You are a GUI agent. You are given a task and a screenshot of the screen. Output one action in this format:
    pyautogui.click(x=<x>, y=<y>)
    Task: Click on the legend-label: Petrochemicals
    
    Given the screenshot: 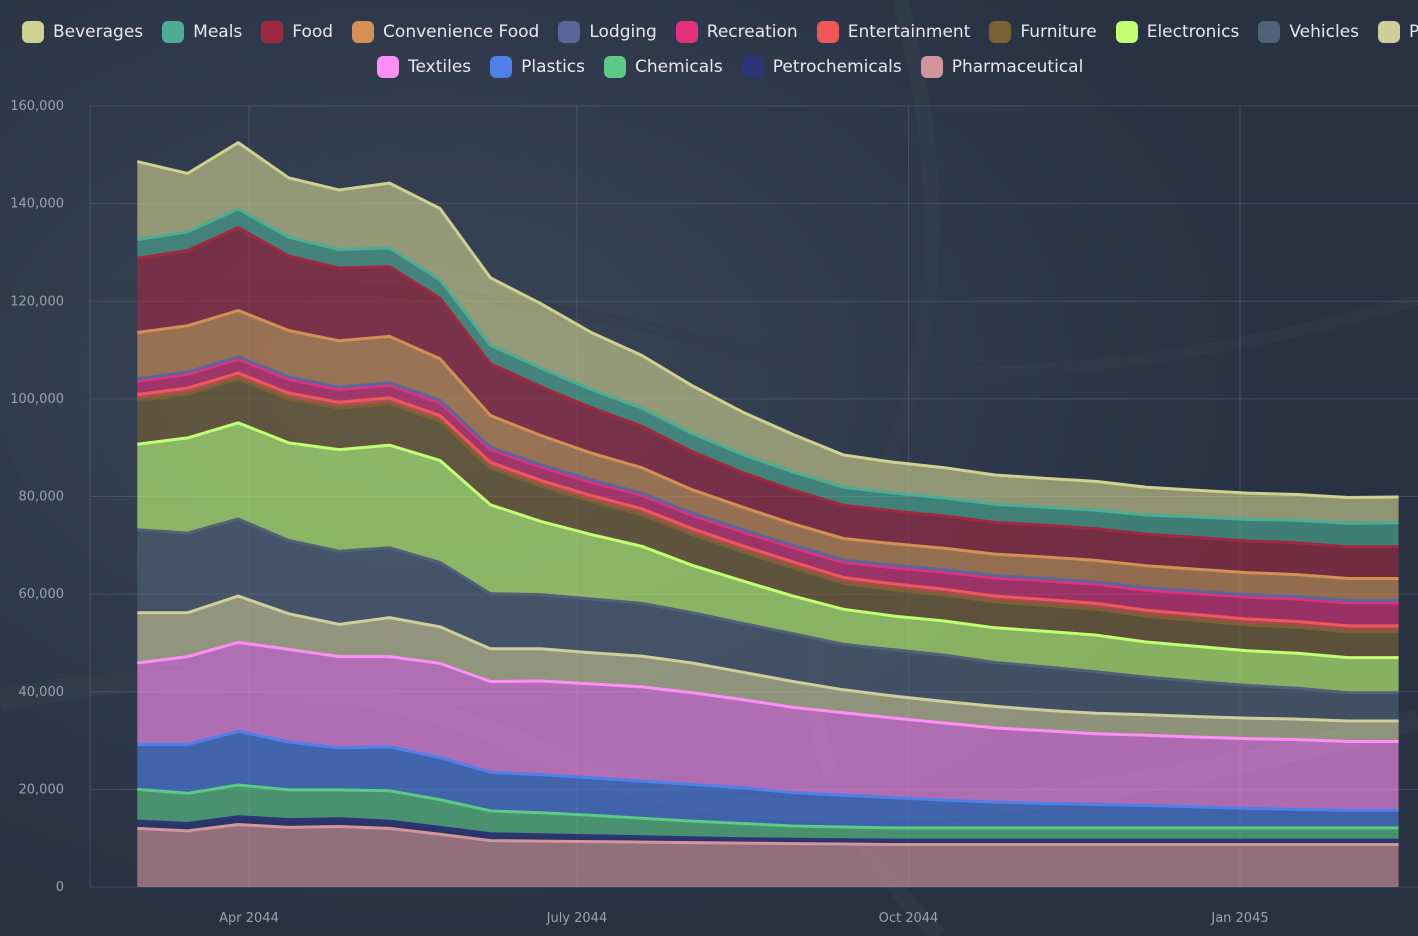 What is the action you would take?
    pyautogui.click(x=837, y=67)
    